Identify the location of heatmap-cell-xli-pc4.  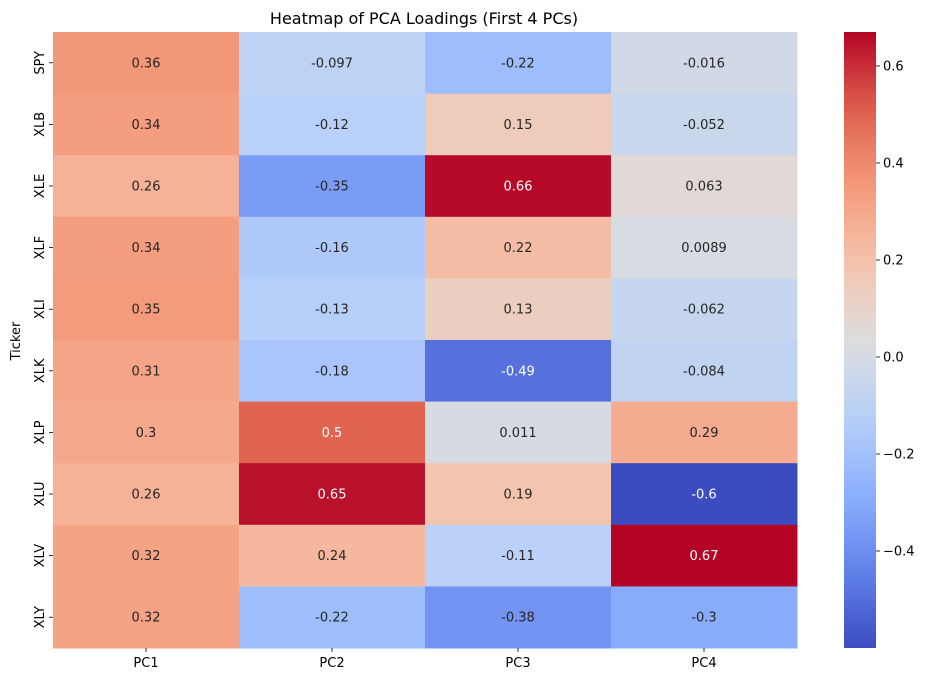
(704, 309).